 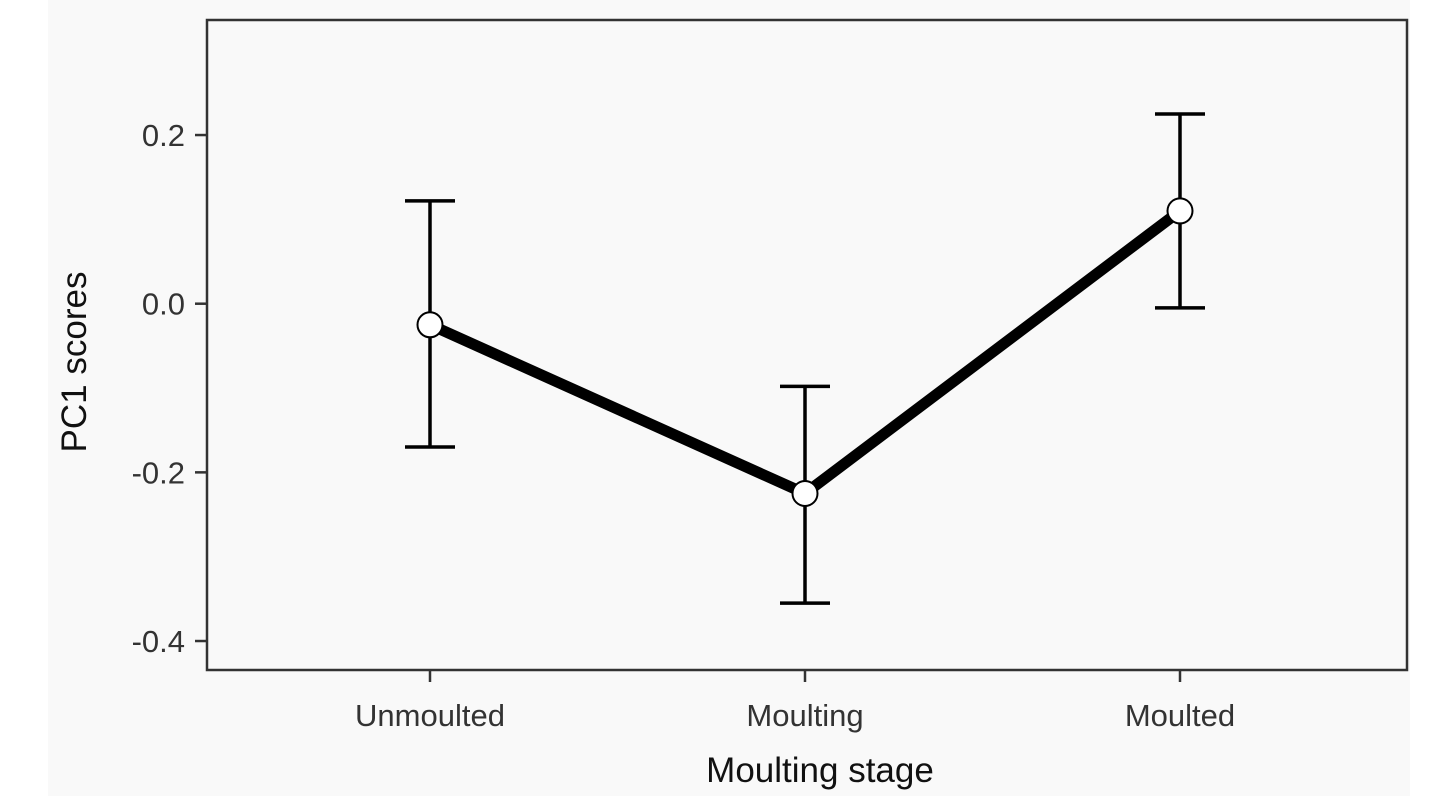 What do you see at coordinates (169, 388) in the screenshot?
I see `y-axis: 0.2 0.0 -0.2 -0.4` at bounding box center [169, 388].